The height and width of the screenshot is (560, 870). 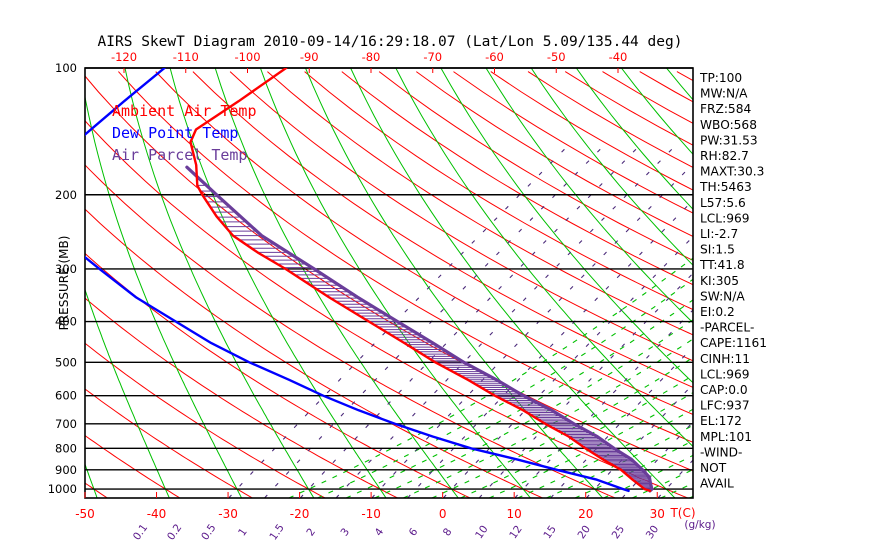 I want to click on pressure-tick-label: 500, so click(x=66, y=362).